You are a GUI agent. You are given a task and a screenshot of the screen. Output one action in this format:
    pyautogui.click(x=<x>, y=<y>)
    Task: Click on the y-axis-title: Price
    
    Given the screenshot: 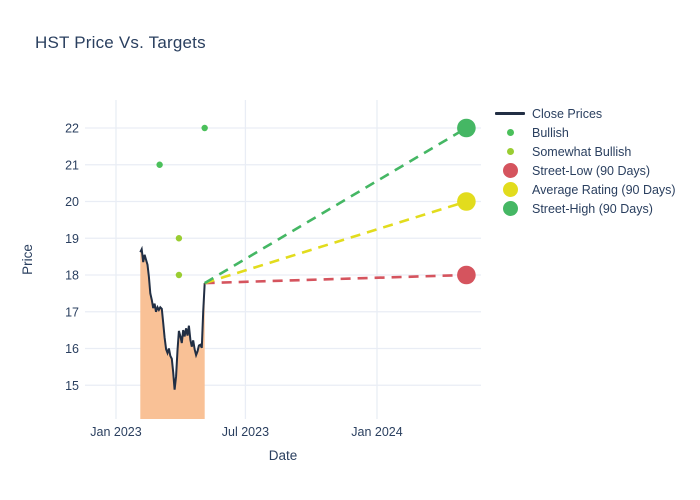 What is the action you would take?
    pyautogui.click(x=27, y=259)
    